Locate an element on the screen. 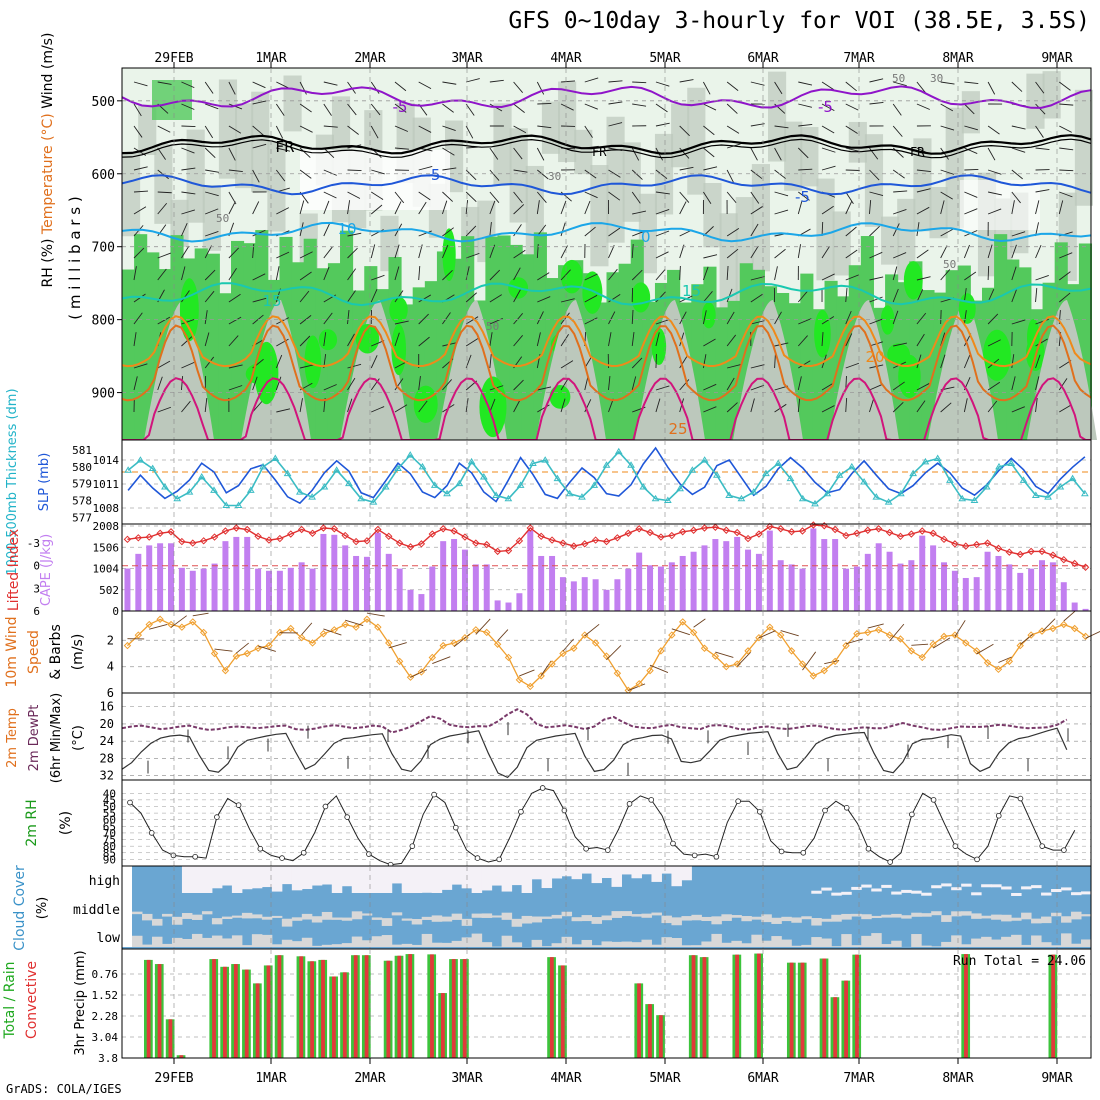  y-tick-label: 75 is located at coordinates (109, 840).